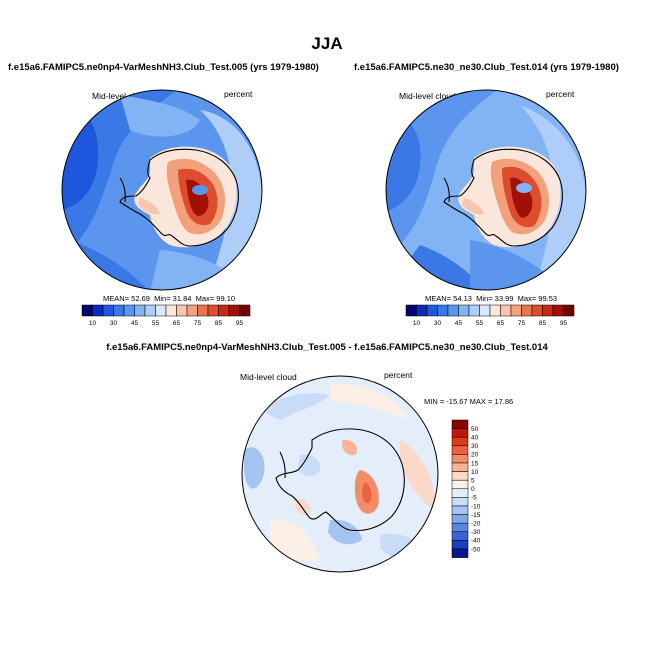 The height and width of the screenshot is (654, 654). What do you see at coordinates (135, 323) in the screenshot?
I see `panel1-colorbar-tick: 45` at bounding box center [135, 323].